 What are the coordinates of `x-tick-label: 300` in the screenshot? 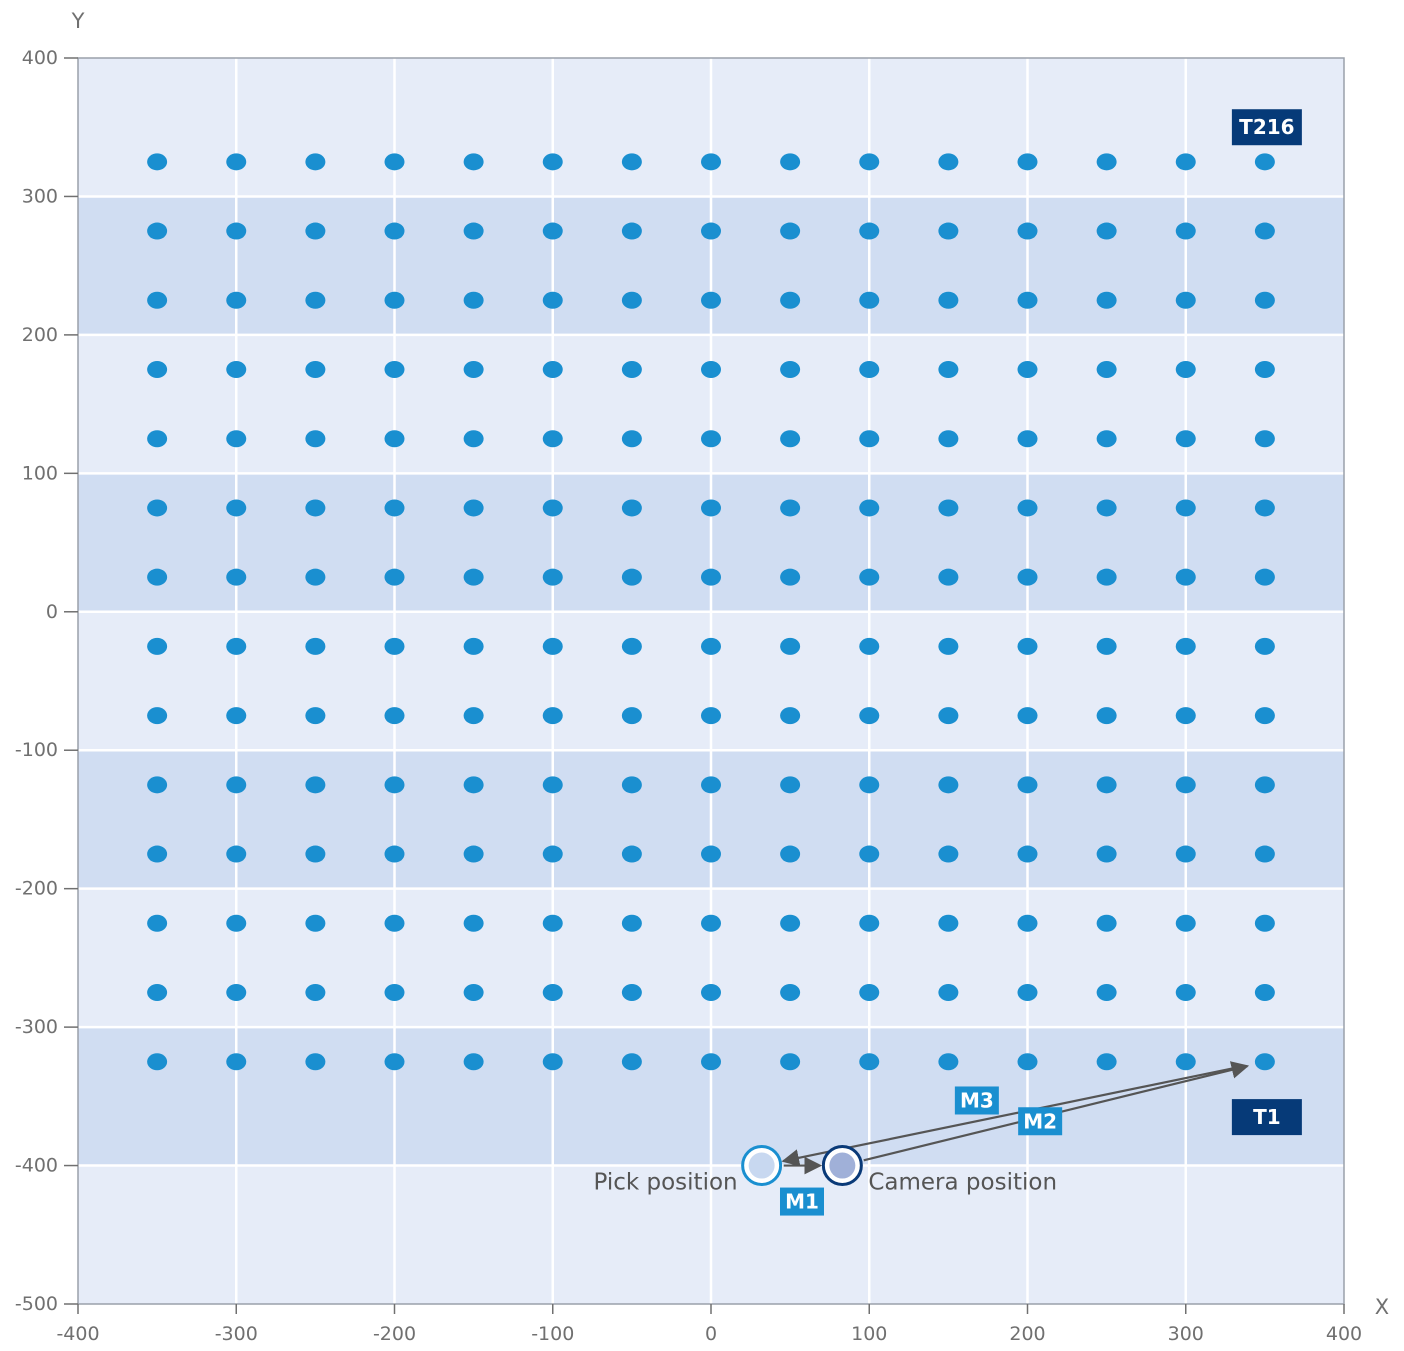 It's located at (1186, 1334).